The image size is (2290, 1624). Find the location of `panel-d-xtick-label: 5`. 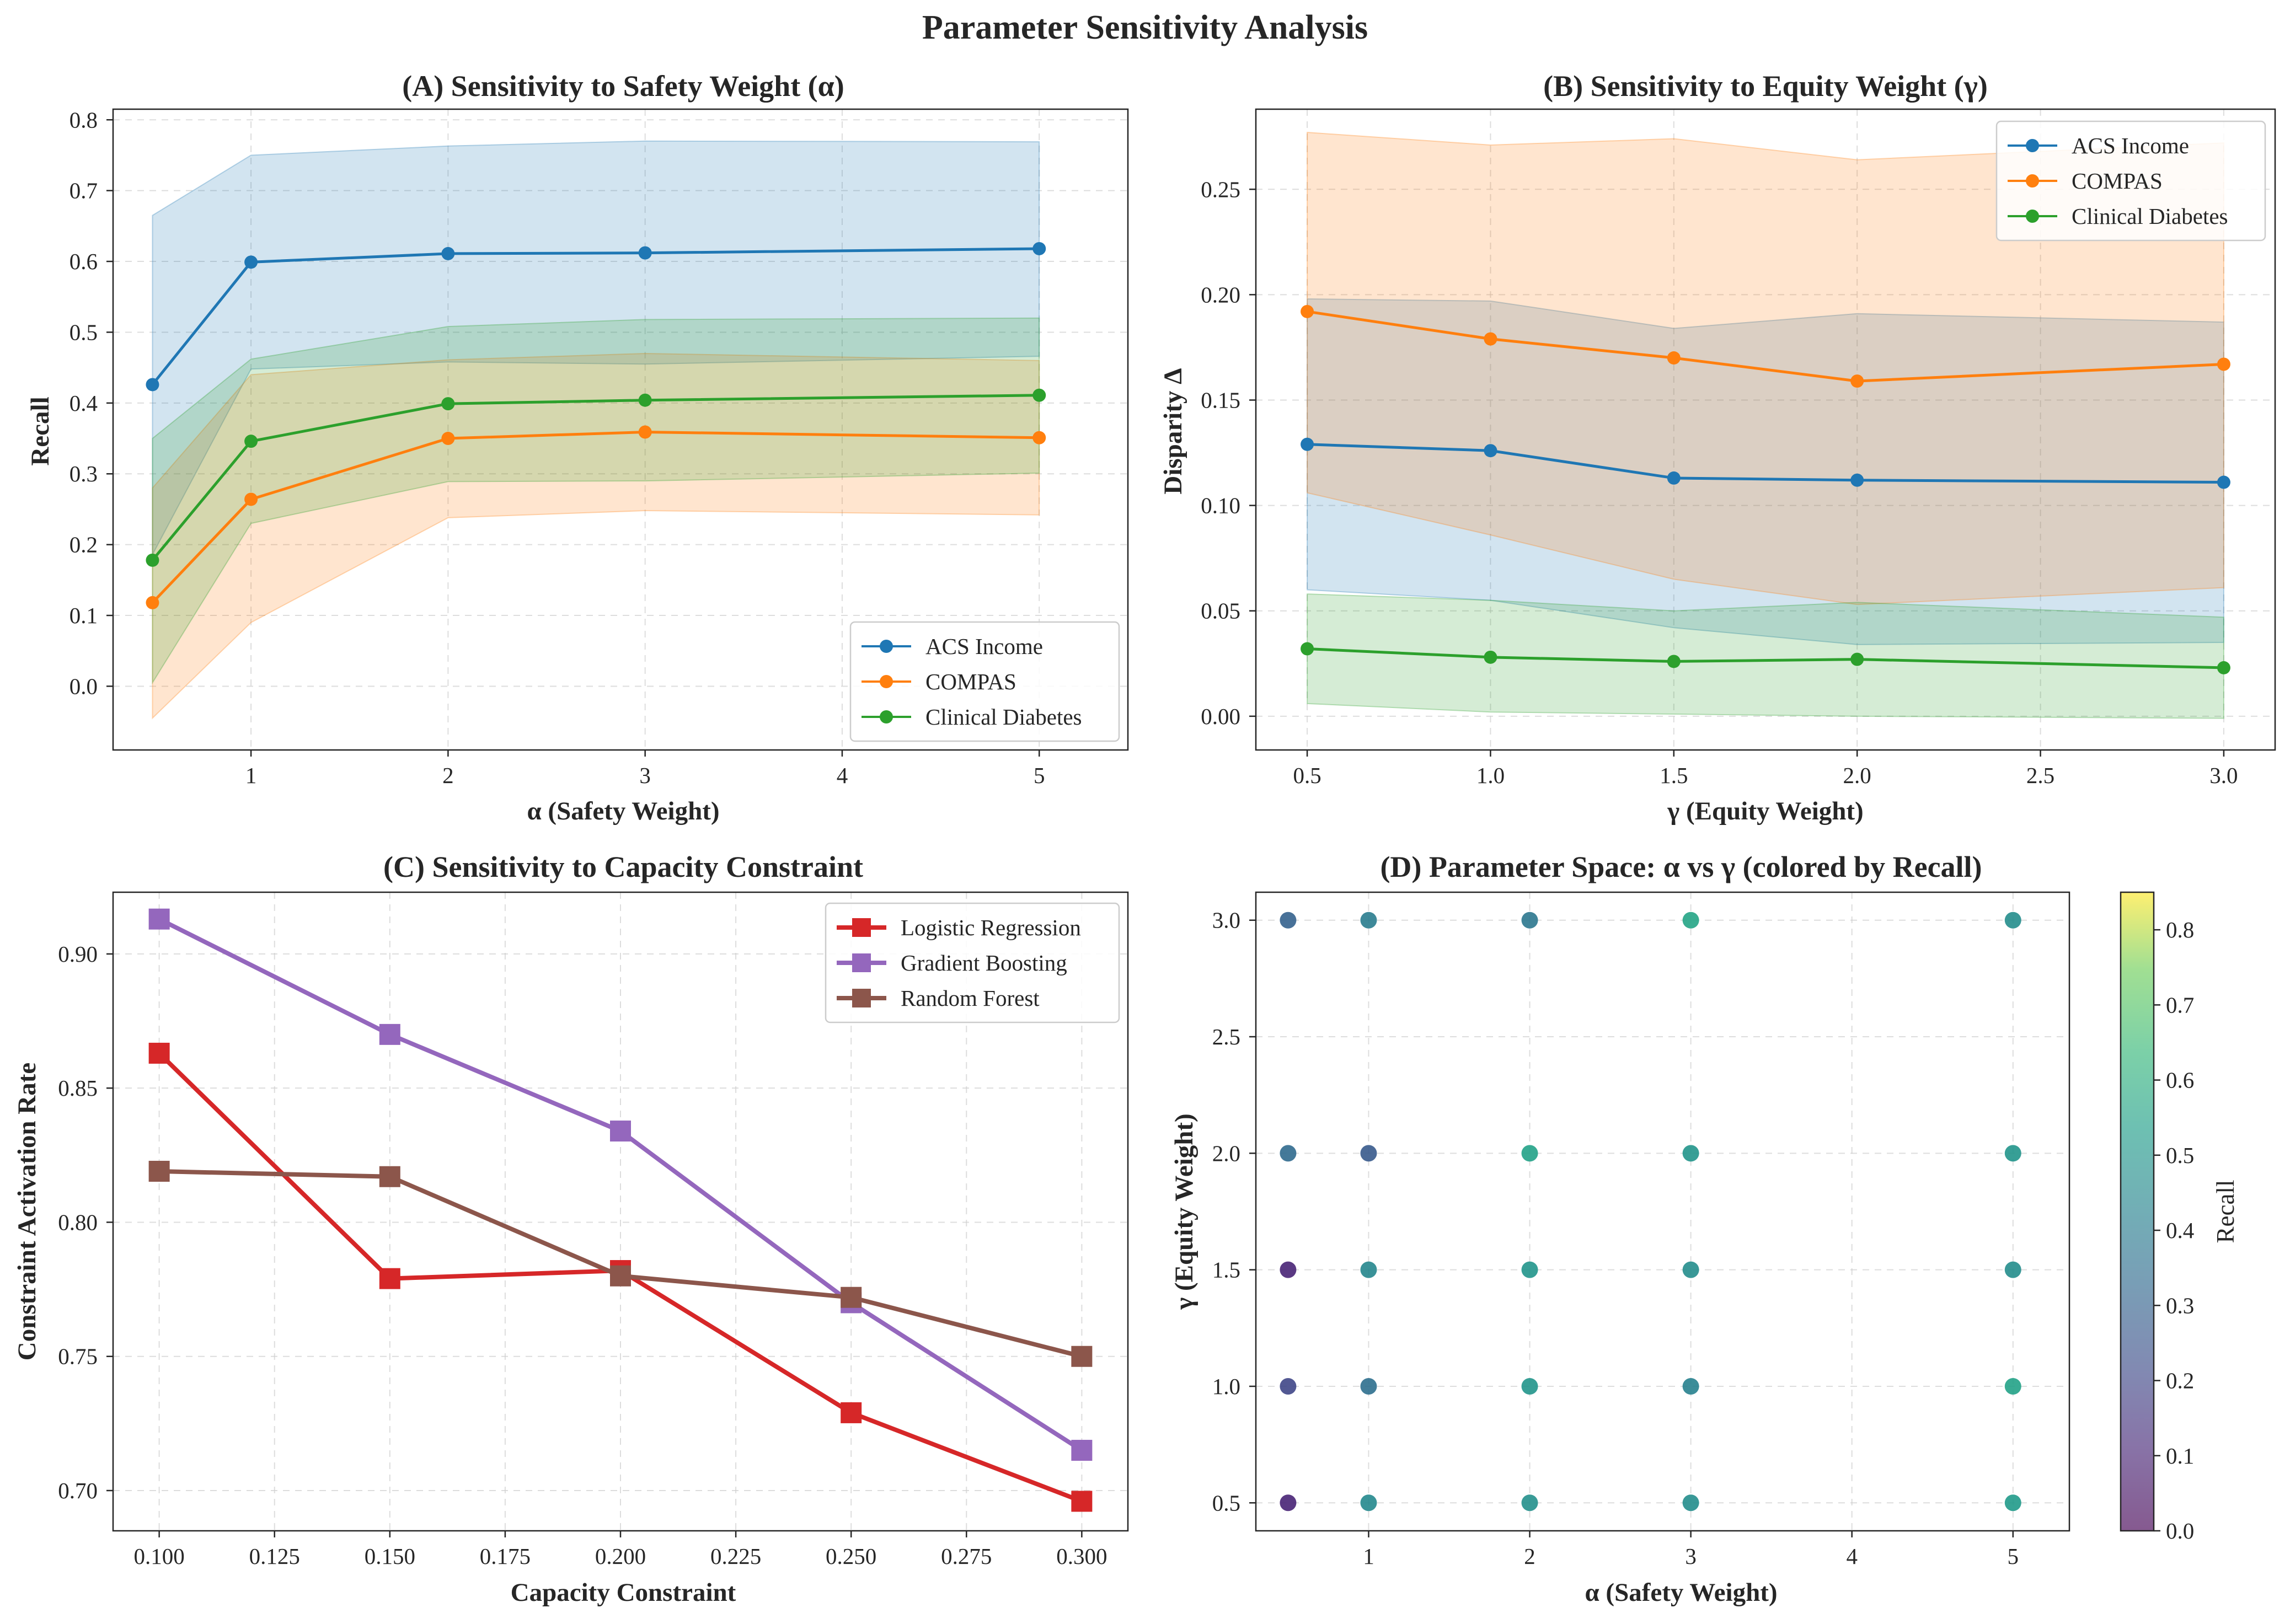

panel-d-xtick-label: 5 is located at coordinates (2013, 1556).